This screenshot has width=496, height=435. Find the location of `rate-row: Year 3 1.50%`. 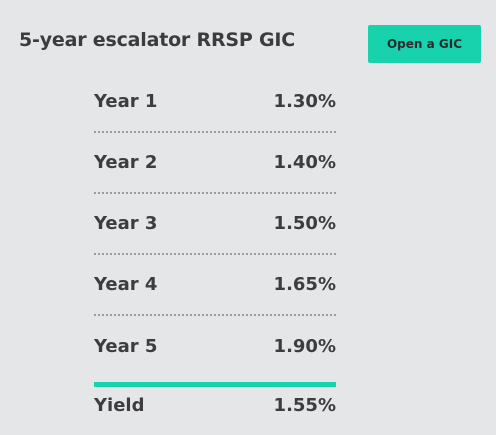

rate-row: Year 3 1.50% is located at coordinates (215, 224).